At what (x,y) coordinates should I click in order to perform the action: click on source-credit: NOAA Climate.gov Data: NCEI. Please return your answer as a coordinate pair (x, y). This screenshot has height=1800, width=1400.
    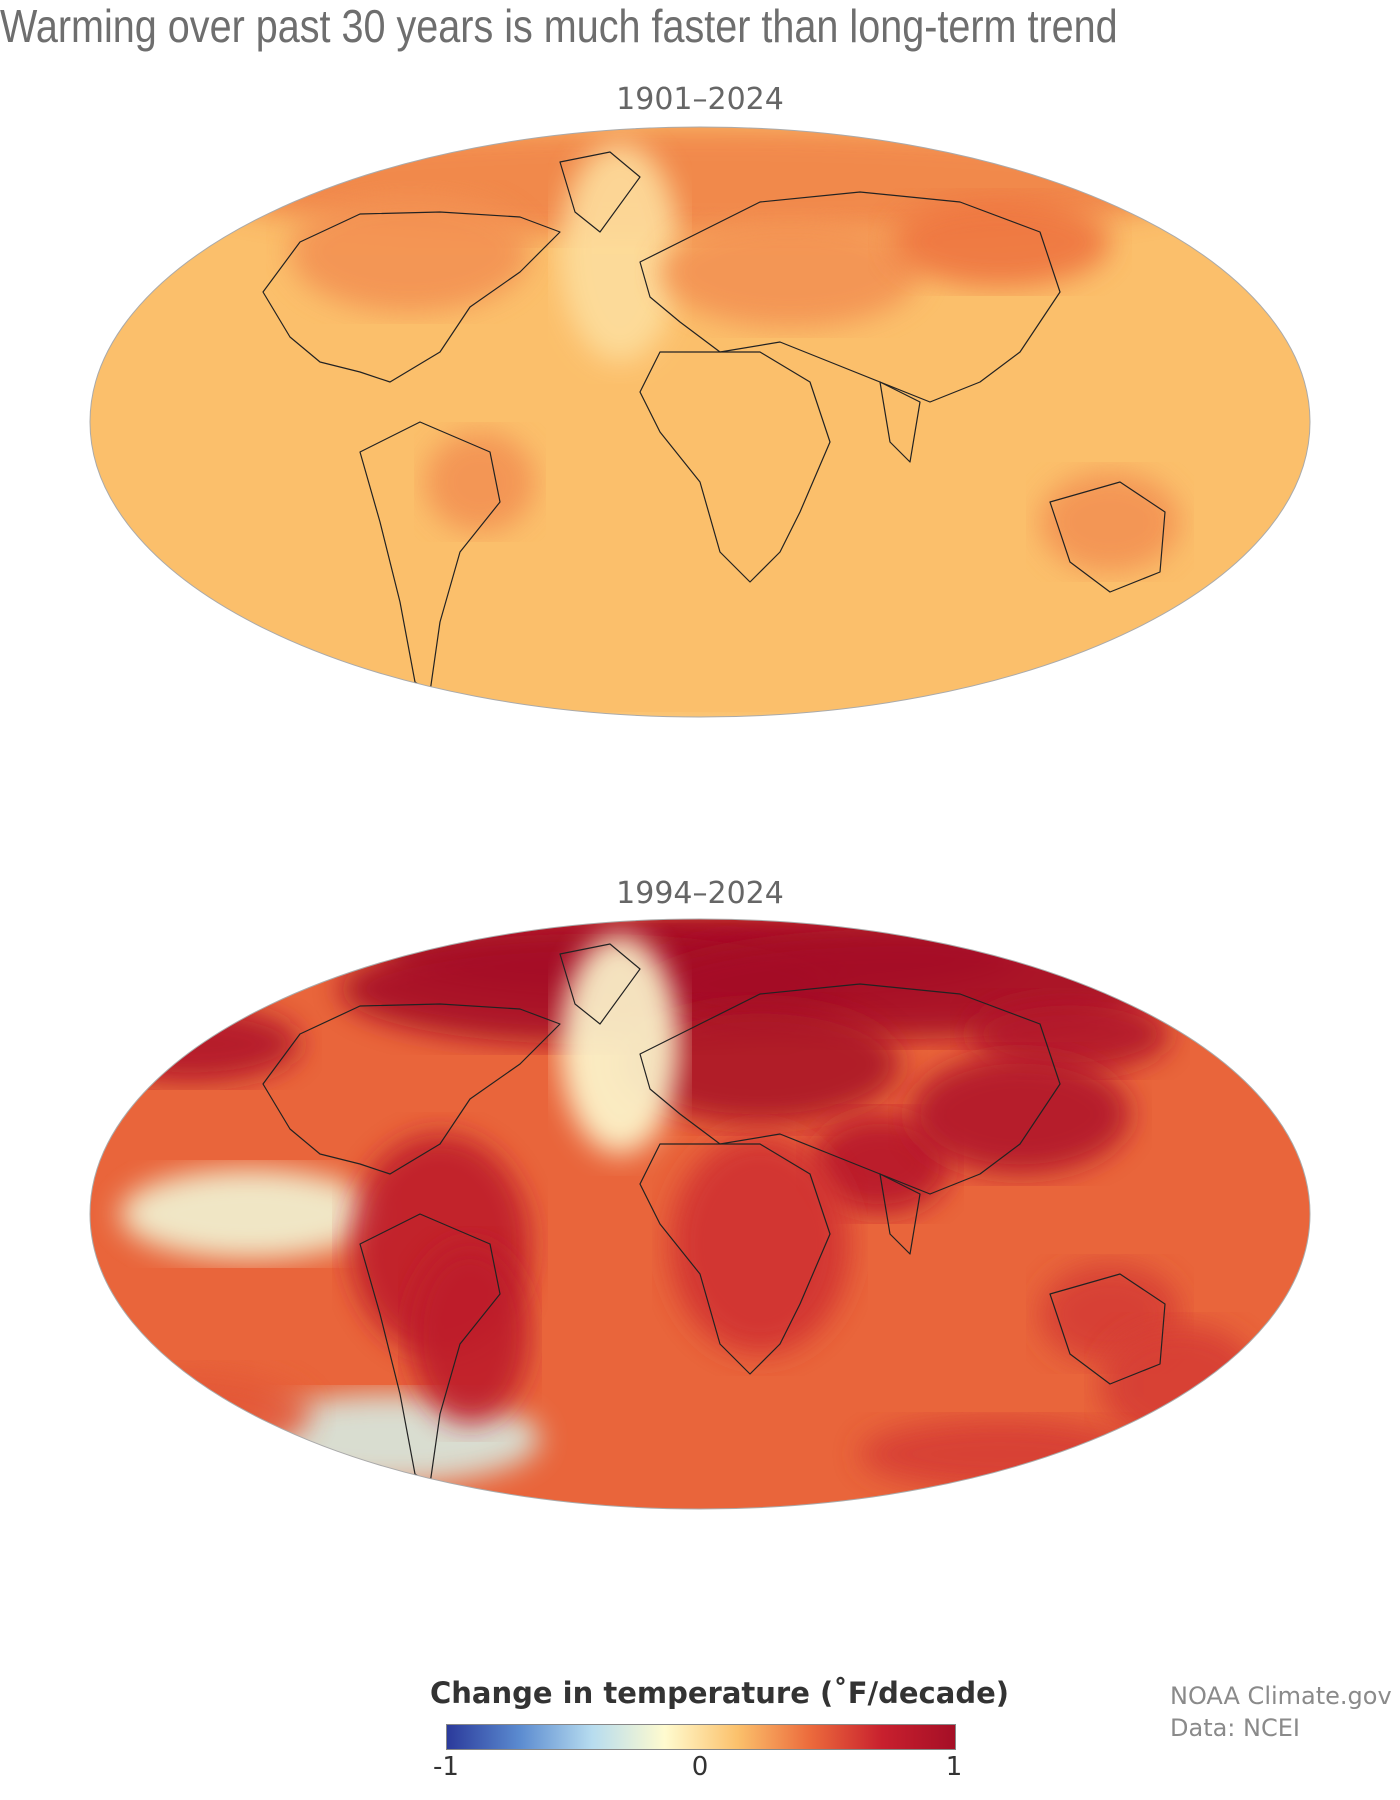
    Looking at the image, I should click on (1281, 1712).